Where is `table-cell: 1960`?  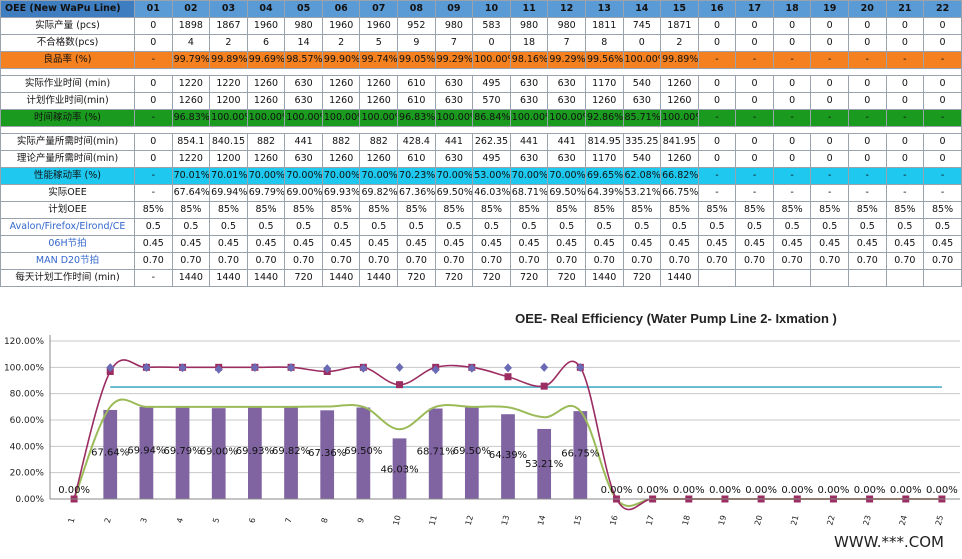
table-cell: 1960 is located at coordinates (341, 26).